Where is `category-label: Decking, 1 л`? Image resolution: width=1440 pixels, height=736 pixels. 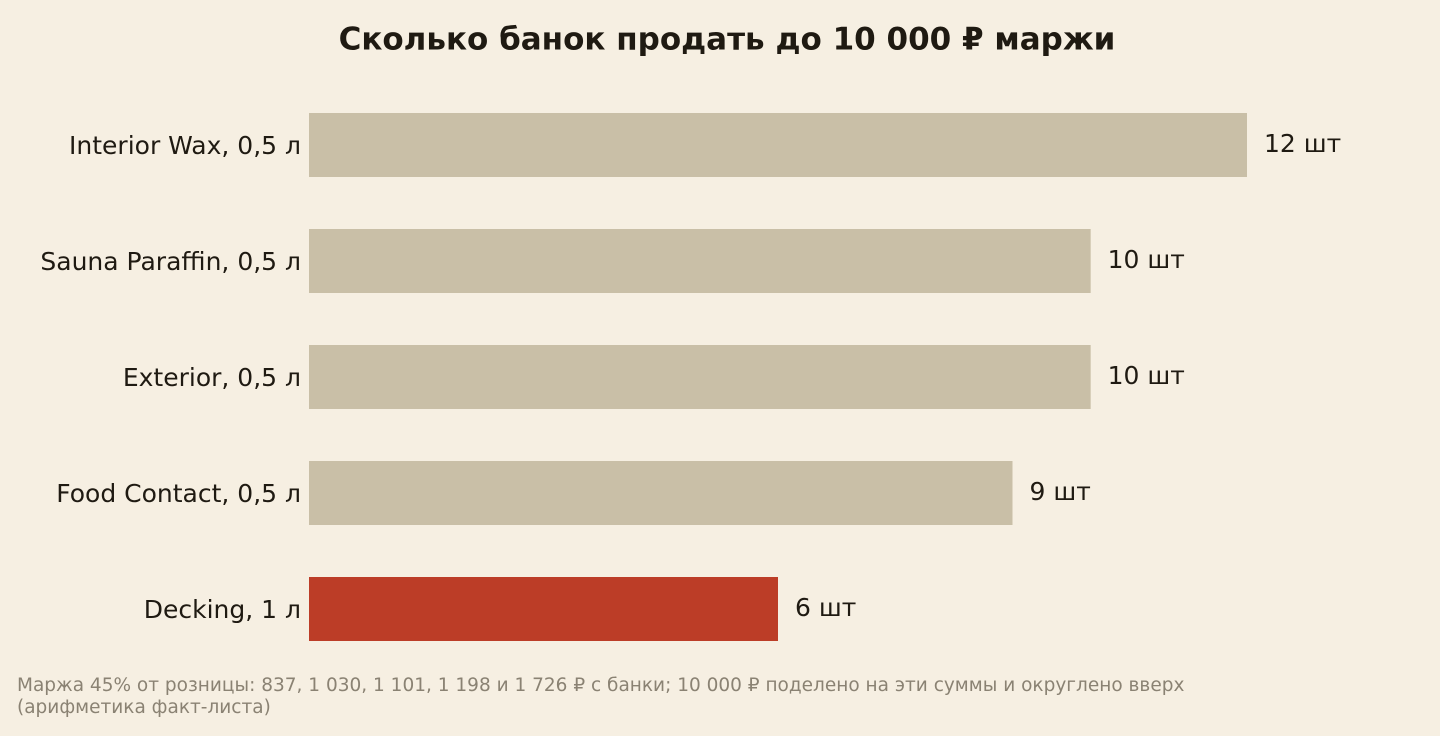 category-label: Decking, 1 л is located at coordinates (222, 609).